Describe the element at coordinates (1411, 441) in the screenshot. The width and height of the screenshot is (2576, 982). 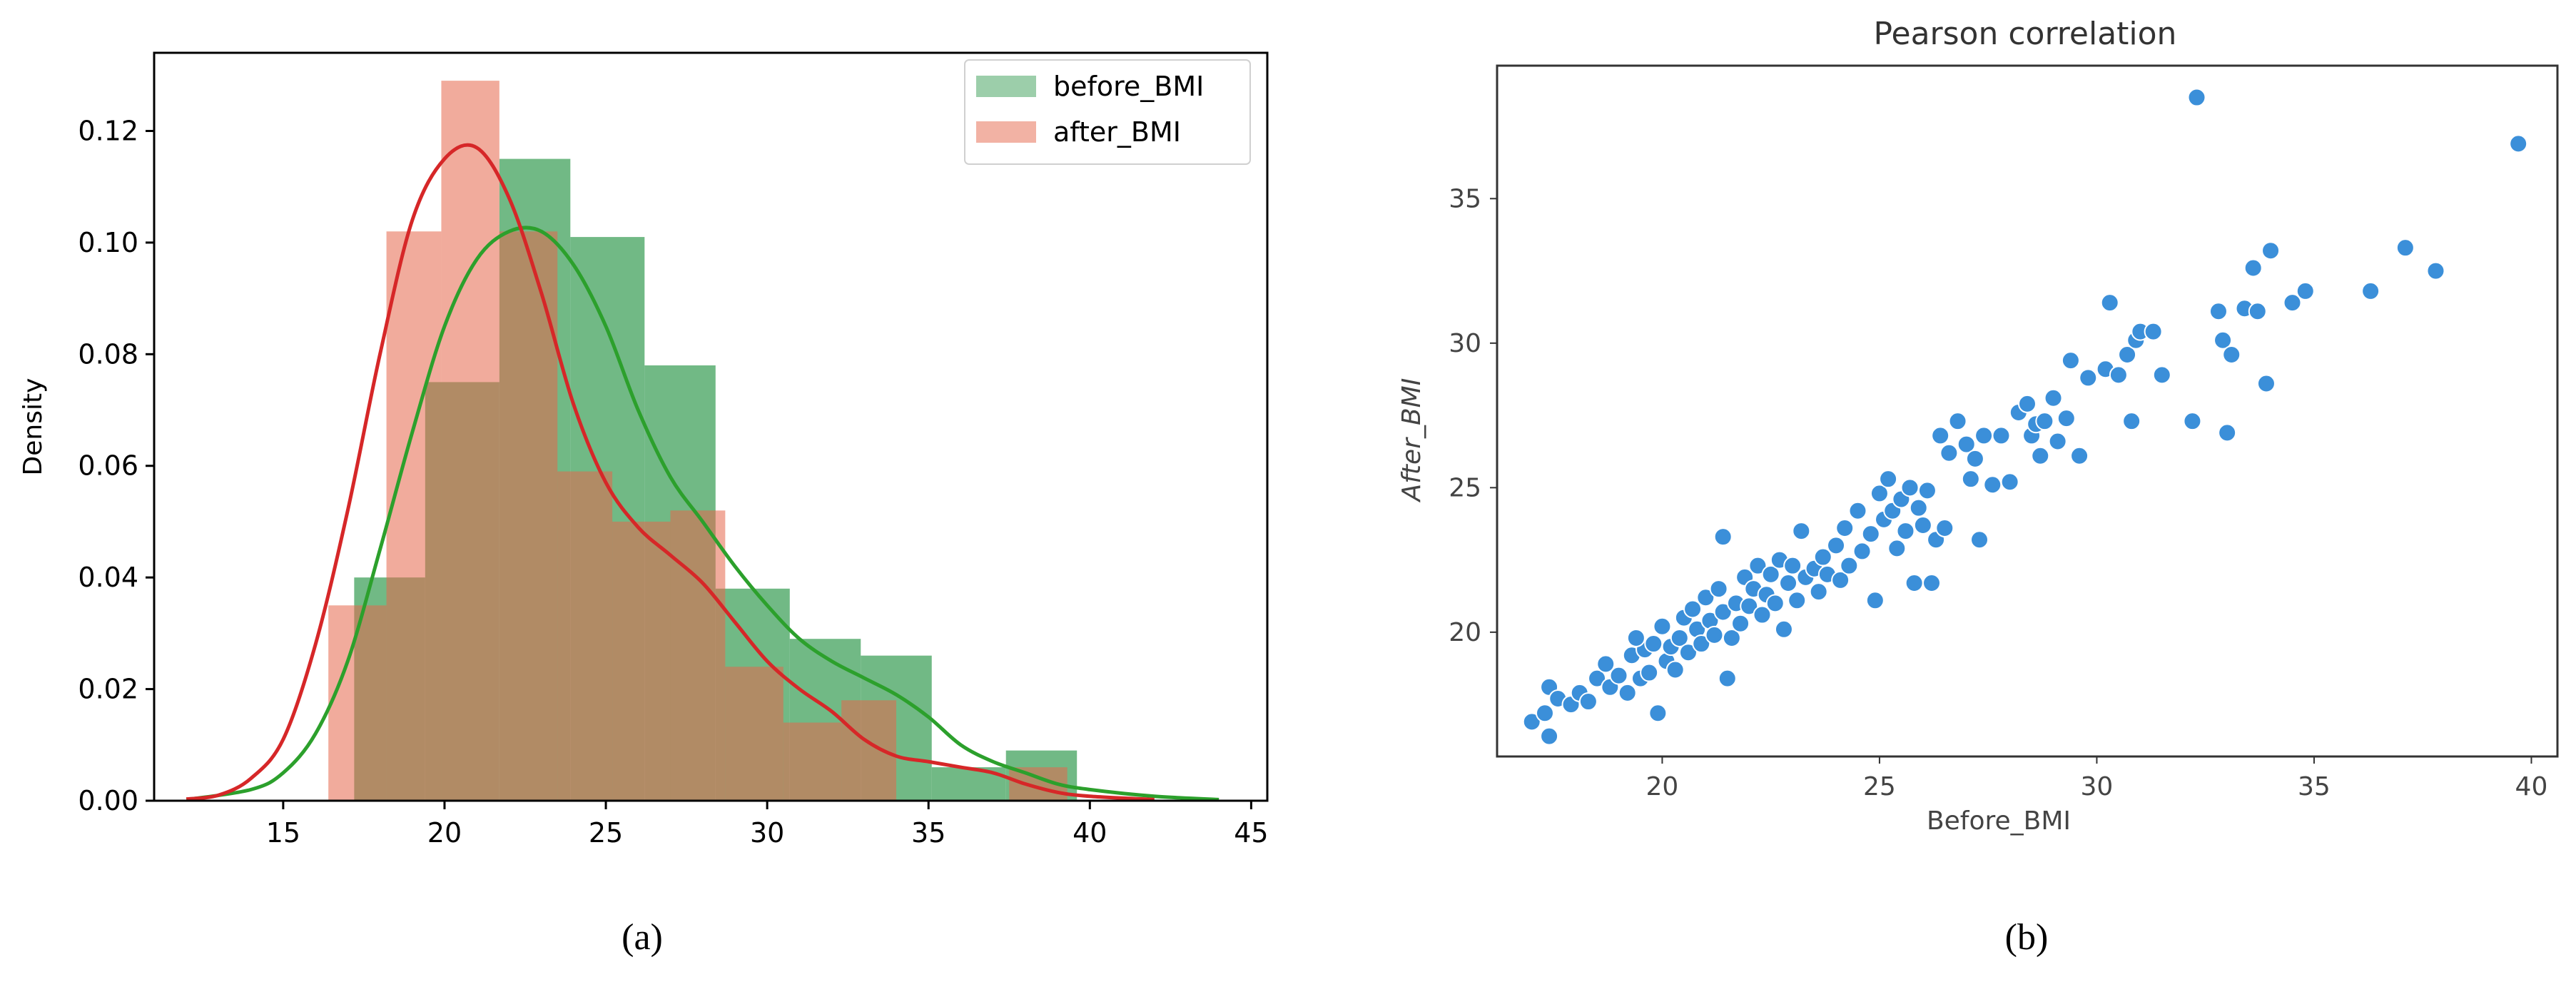
I see `y-axis-label: After_BMI` at that location.